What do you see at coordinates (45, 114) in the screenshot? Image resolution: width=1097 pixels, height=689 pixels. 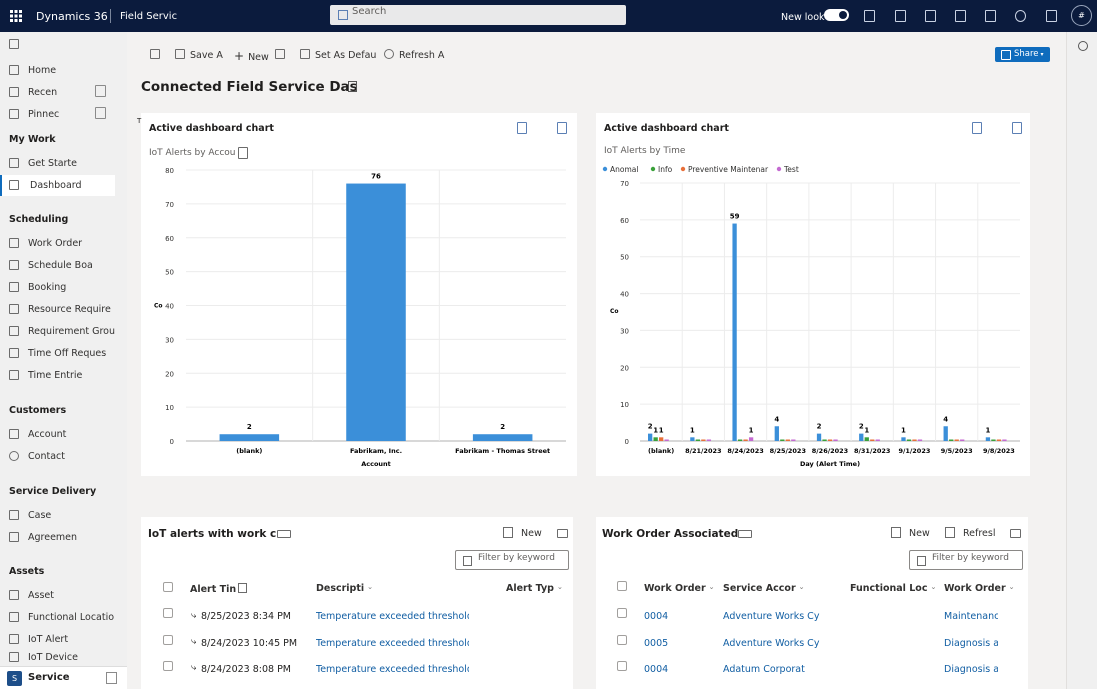 I see `sidebar-item-pinned: Pinnec` at bounding box center [45, 114].